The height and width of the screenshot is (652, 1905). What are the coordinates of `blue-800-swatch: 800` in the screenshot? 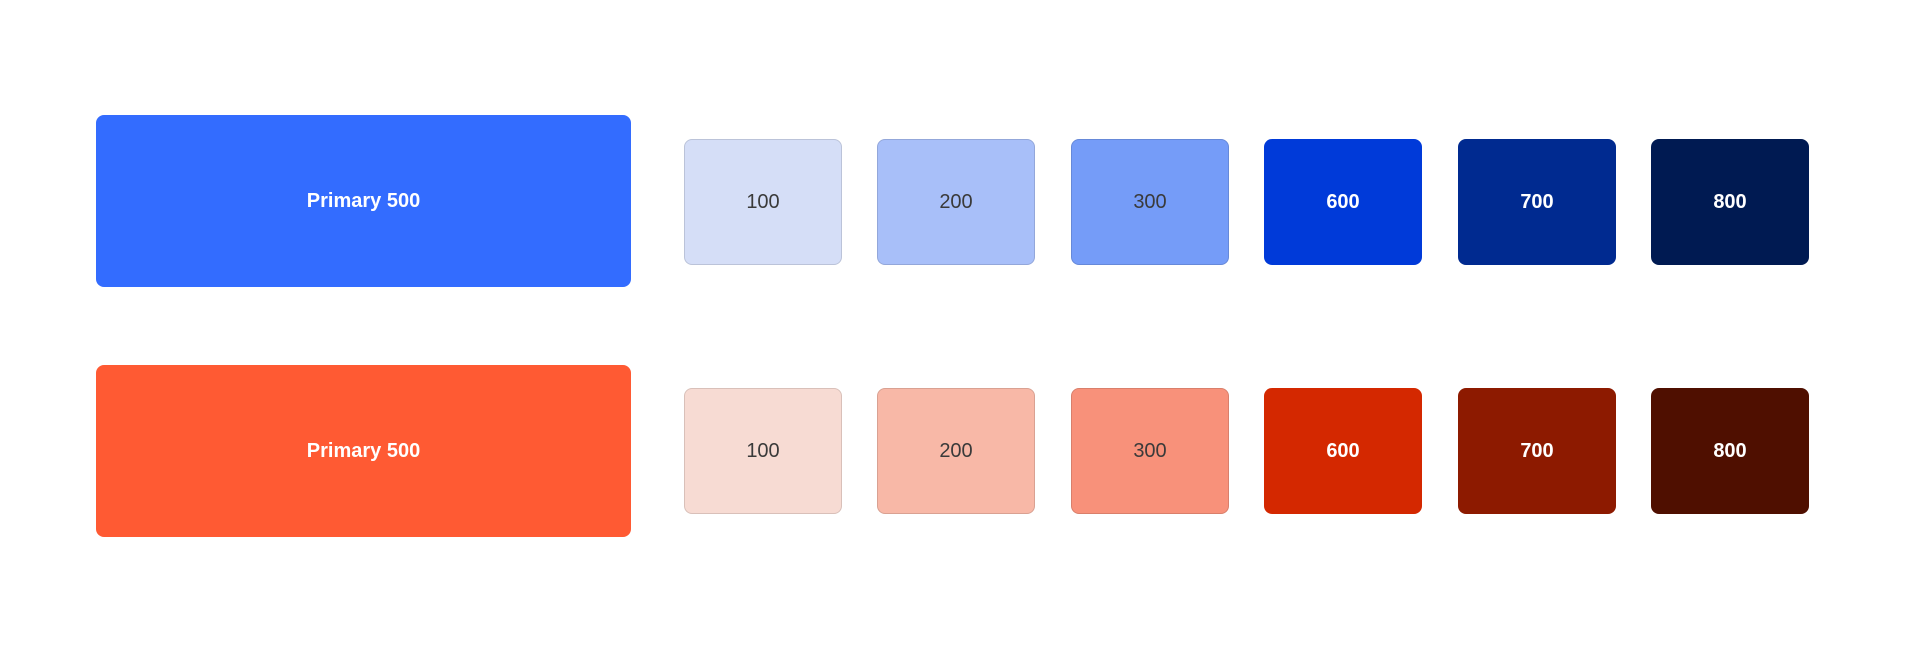 It's located at (1730, 202).